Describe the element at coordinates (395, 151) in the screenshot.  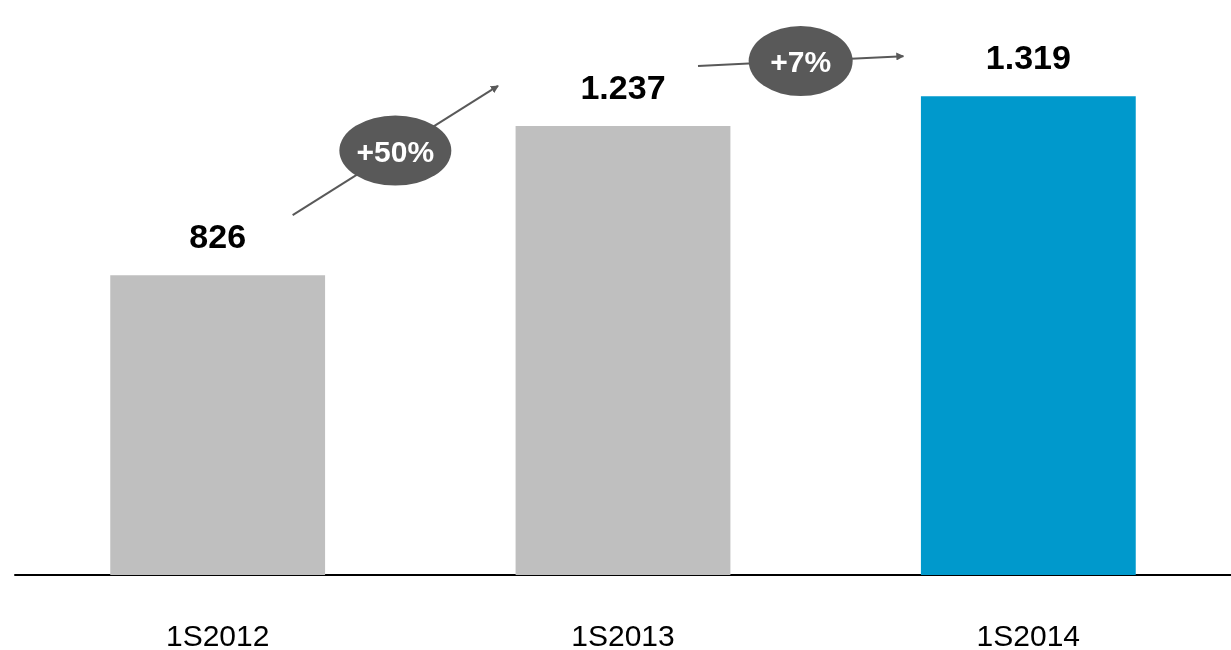
I see `annotation: +50%` at that location.